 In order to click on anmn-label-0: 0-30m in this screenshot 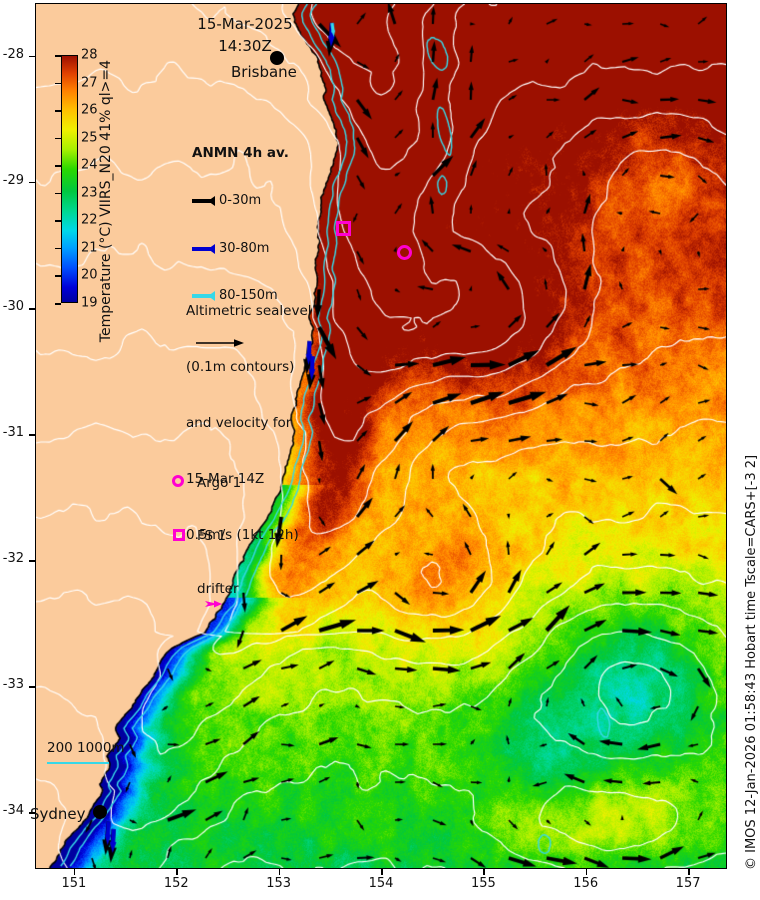, I will do `click(240, 201)`.